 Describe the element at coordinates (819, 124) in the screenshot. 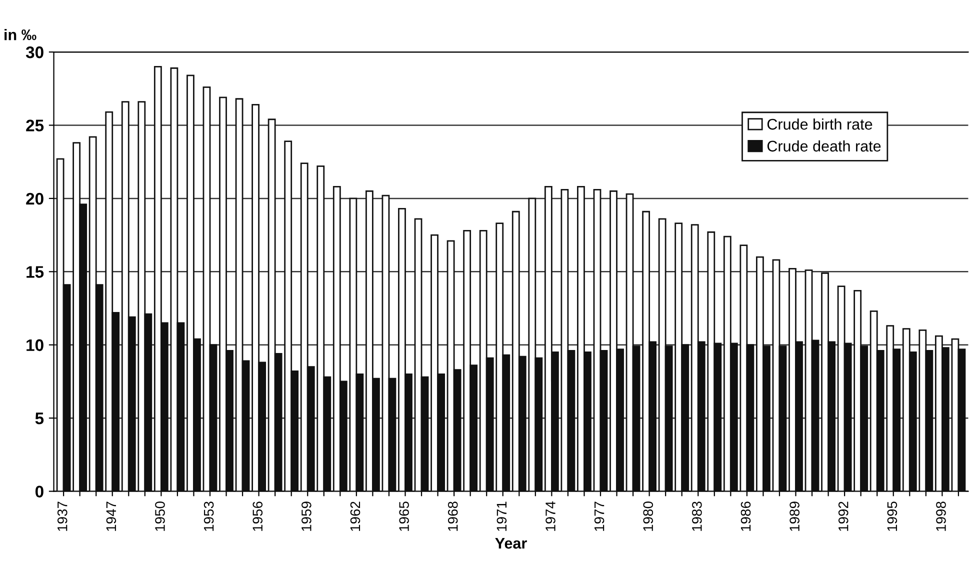

I see `legend-label: Crude birth rate` at that location.